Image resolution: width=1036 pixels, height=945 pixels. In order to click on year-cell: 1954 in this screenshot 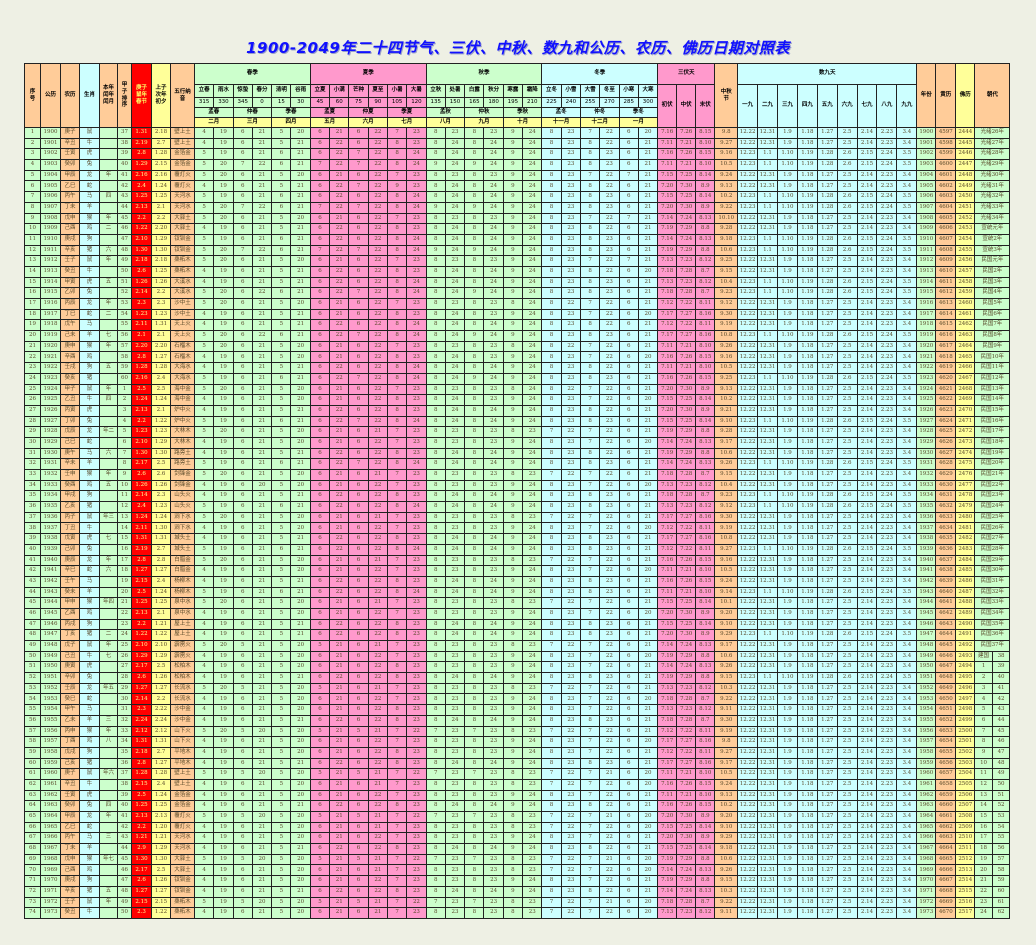, I will do `click(926, 710)`.